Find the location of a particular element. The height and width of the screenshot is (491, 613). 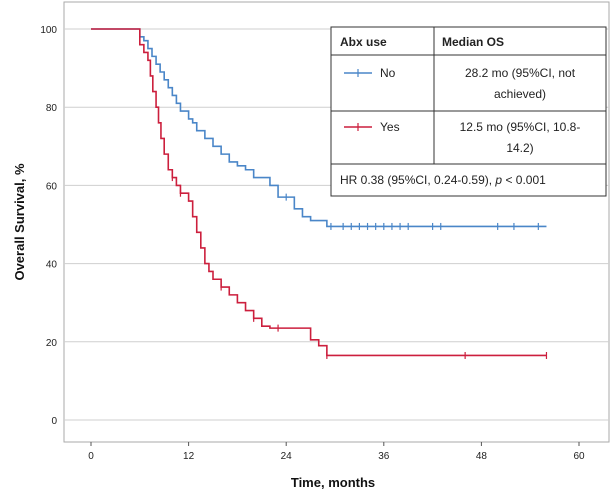

legend-group-no: No is located at coordinates (388, 73).